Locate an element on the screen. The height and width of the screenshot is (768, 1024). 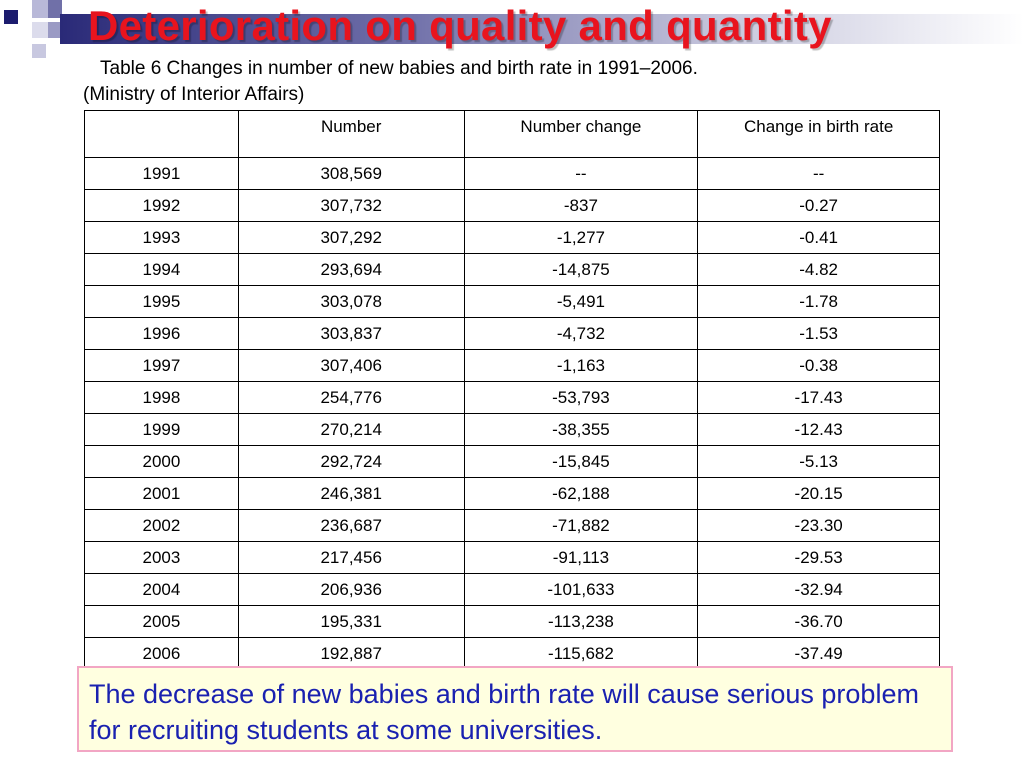
header-cell-year is located at coordinates (161, 134).